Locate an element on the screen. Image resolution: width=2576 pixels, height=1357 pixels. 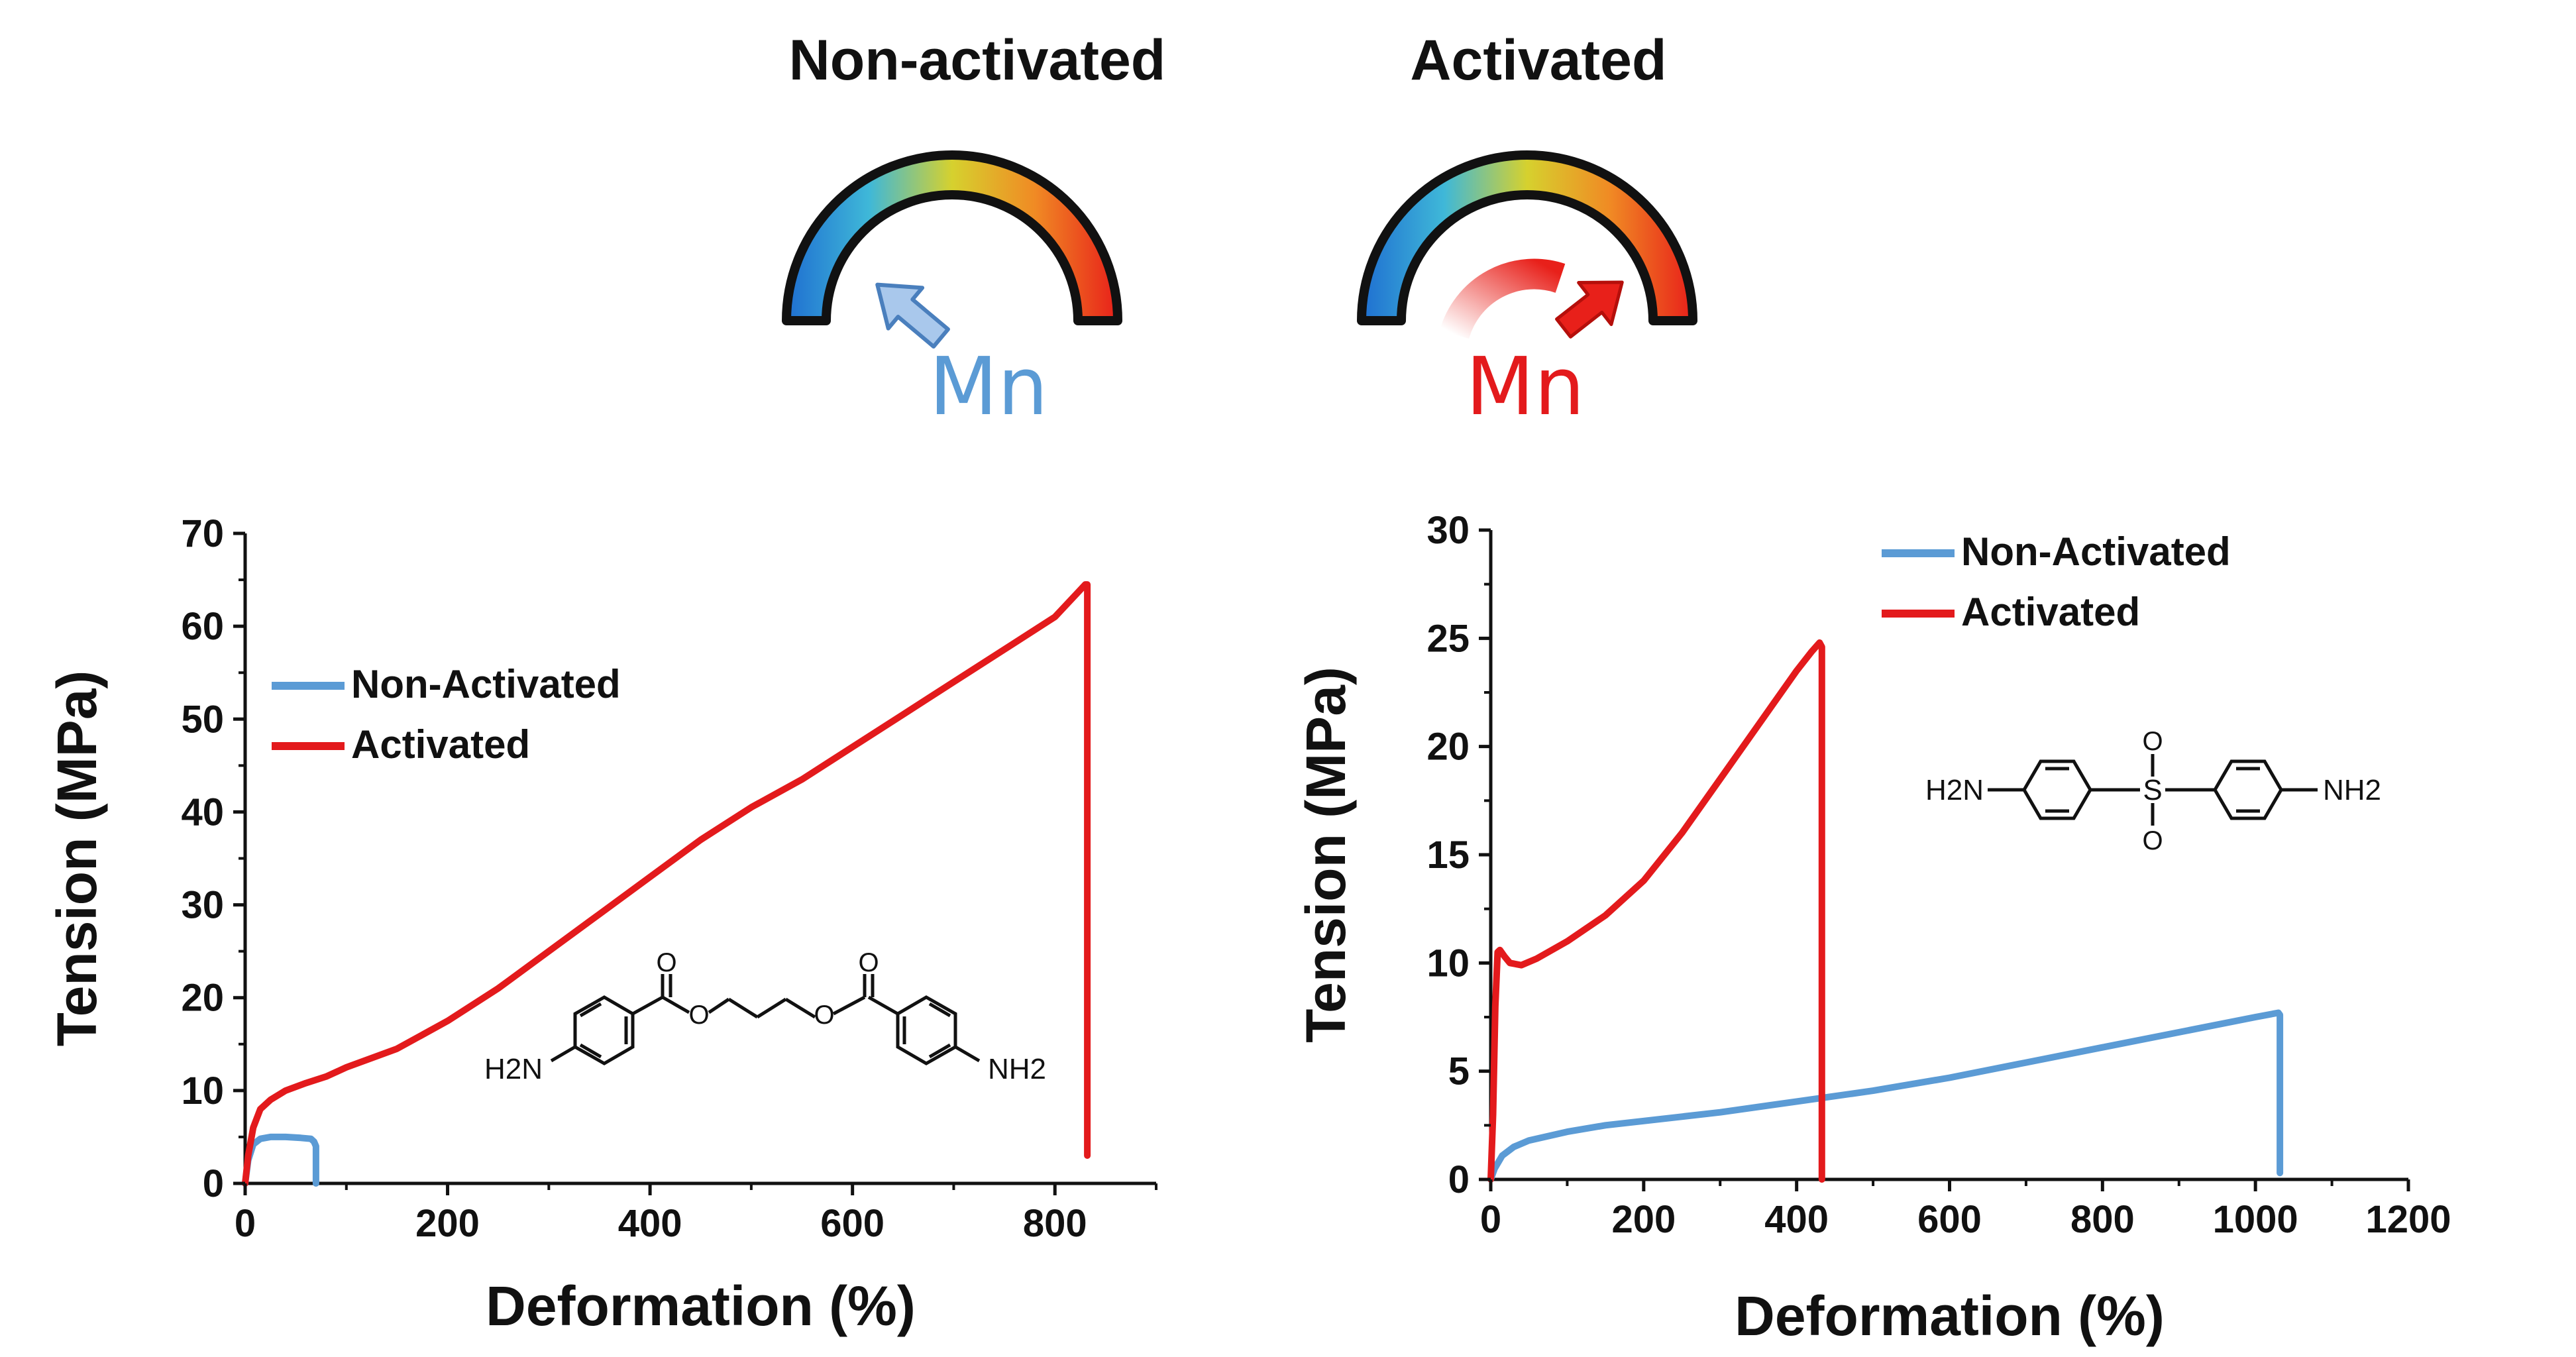
left-legend-label-activated: Activated is located at coordinates (440, 744).